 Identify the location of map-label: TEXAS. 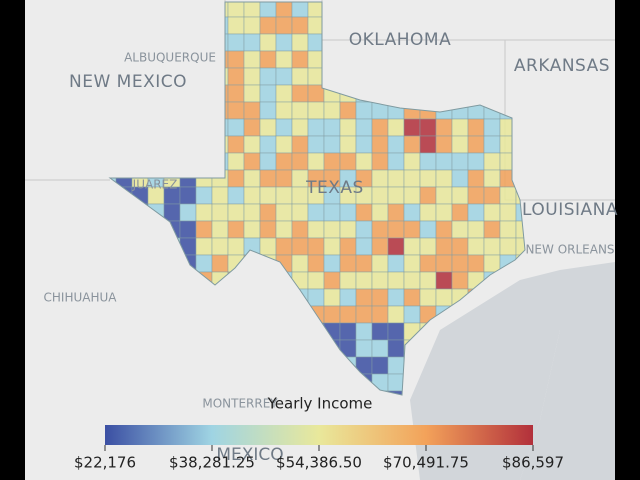
(334, 188).